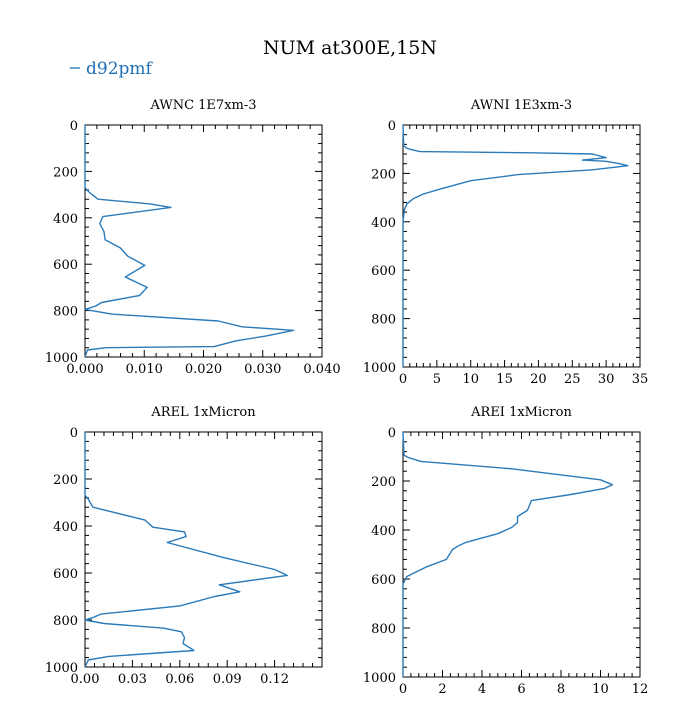  What do you see at coordinates (482, 689) in the screenshot?
I see `x-tick-label: 4` at bounding box center [482, 689].